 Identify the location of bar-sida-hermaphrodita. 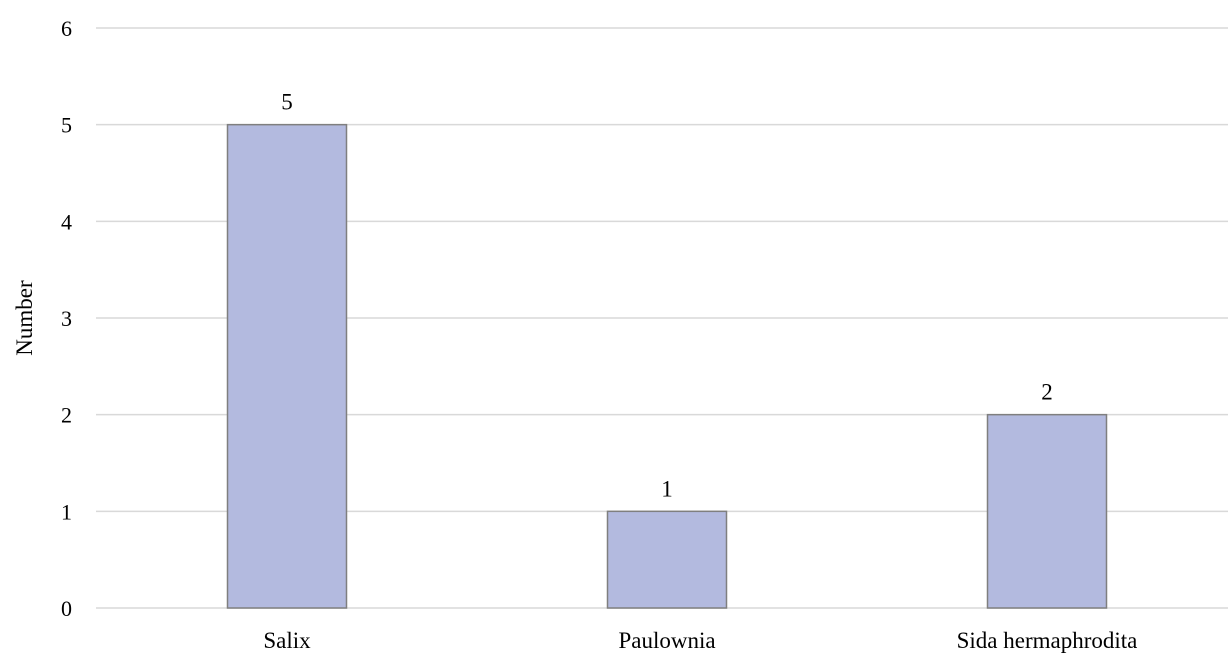
(1047, 511).